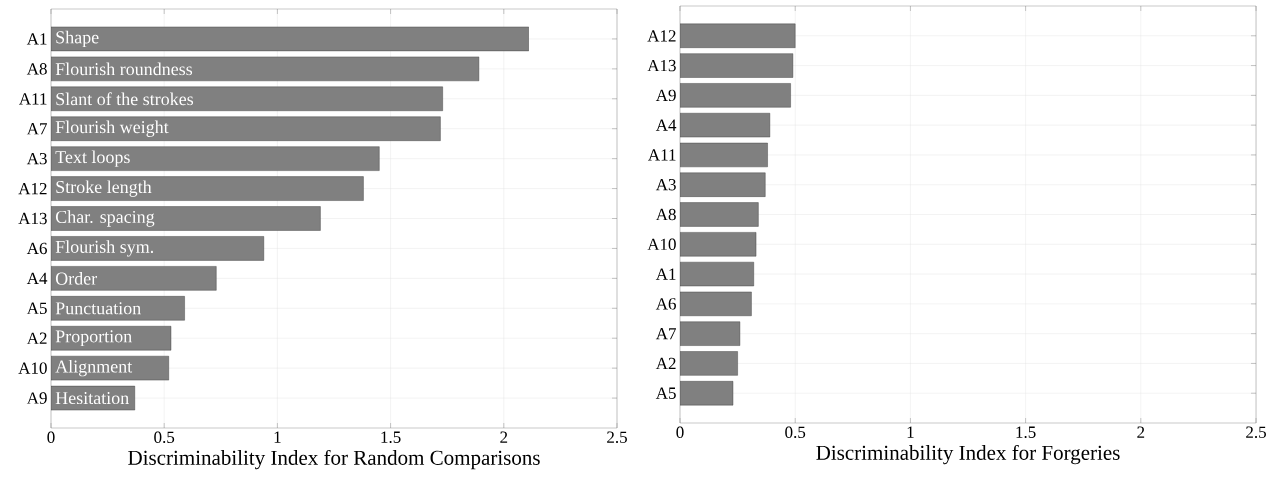 The height and width of the screenshot is (489, 1277). I want to click on annotation: Char. spacing, so click(105, 218).